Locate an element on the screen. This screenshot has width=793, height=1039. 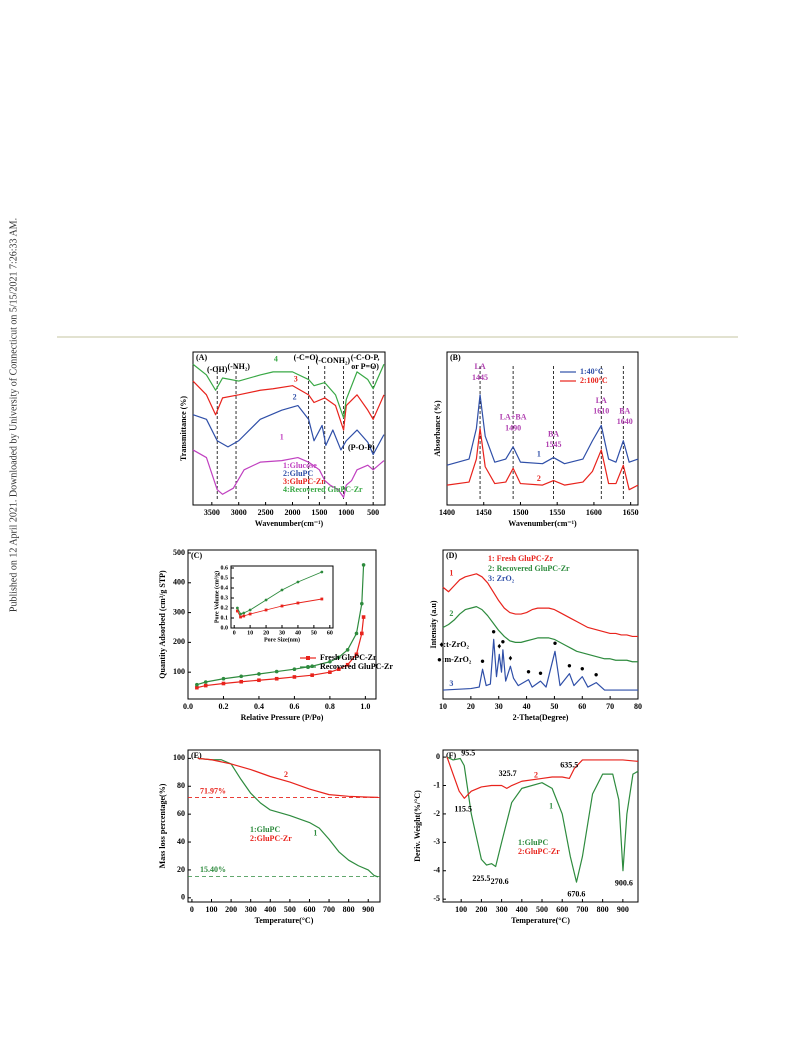
x-tick-label: 200 is located at coordinates (481, 909).